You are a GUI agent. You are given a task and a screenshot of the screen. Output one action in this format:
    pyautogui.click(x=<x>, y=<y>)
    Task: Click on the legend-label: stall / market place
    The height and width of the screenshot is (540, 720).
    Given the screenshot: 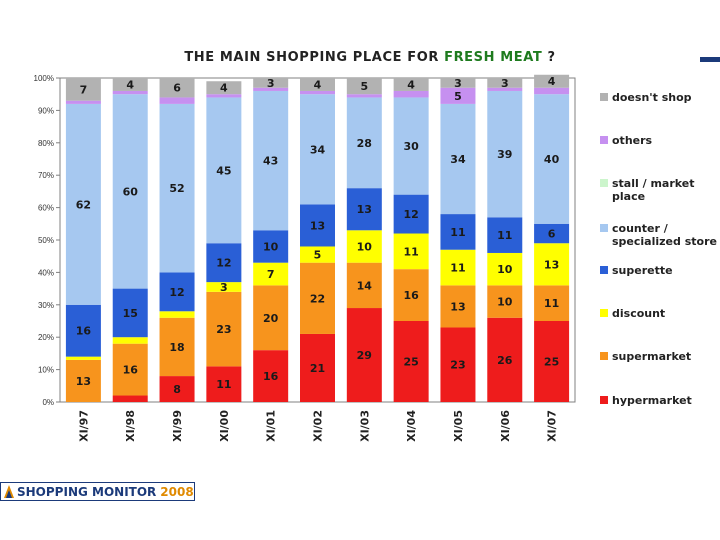 What is the action you would take?
    pyautogui.click(x=653, y=190)
    